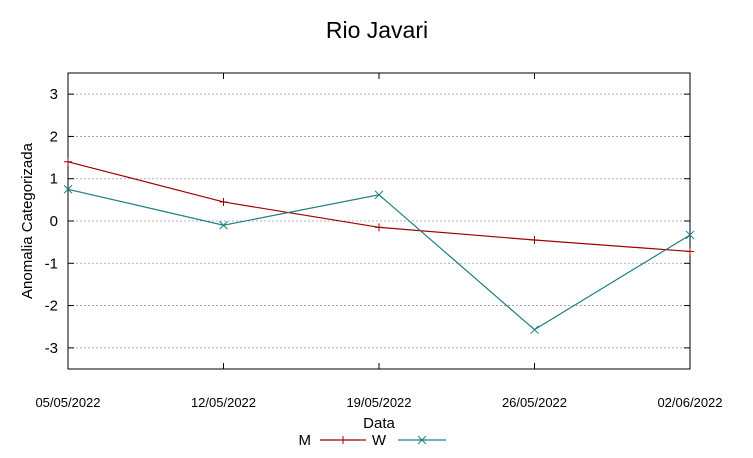 This screenshot has width=753, height=458. I want to click on y-tick-label: 1, so click(54, 179).